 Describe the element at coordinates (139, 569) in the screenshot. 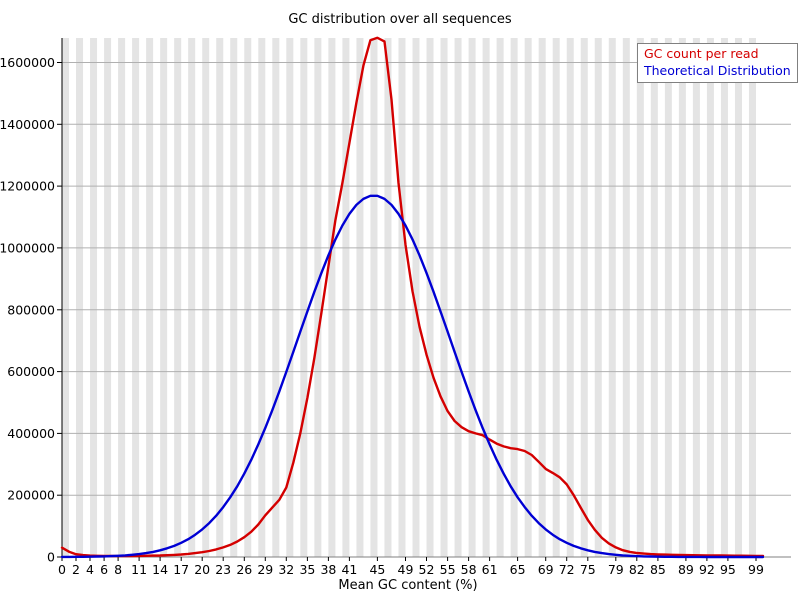

I see `x-tick-label: 11` at that location.